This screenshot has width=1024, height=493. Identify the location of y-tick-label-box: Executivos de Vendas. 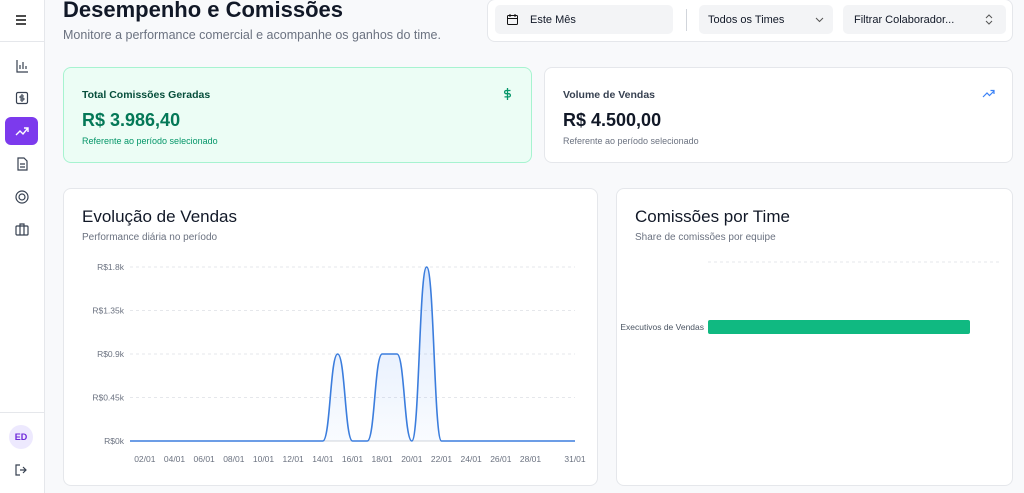
(662, 327).